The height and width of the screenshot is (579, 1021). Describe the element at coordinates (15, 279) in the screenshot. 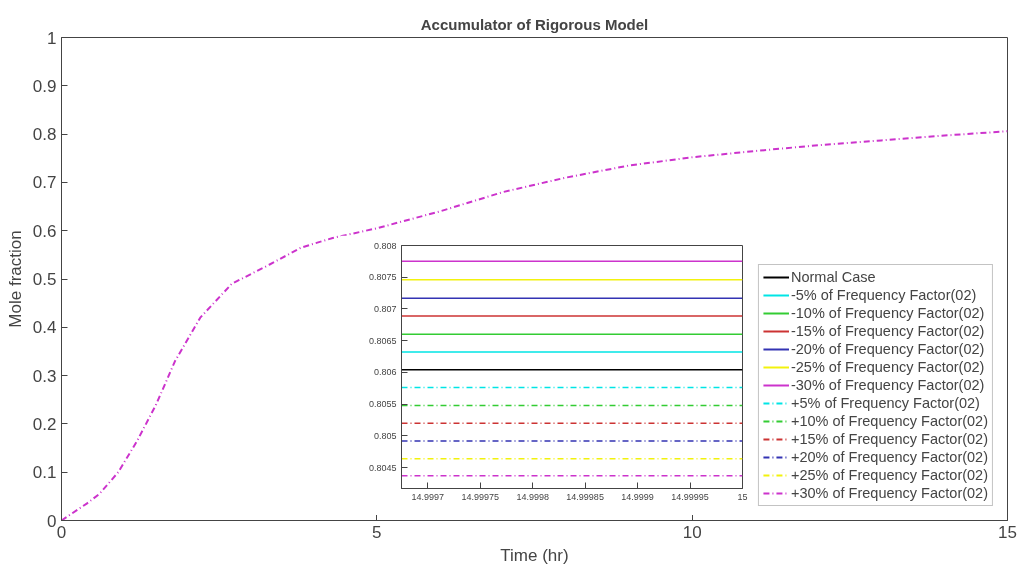

I see `y-axis-title: Mole fraction` at that location.